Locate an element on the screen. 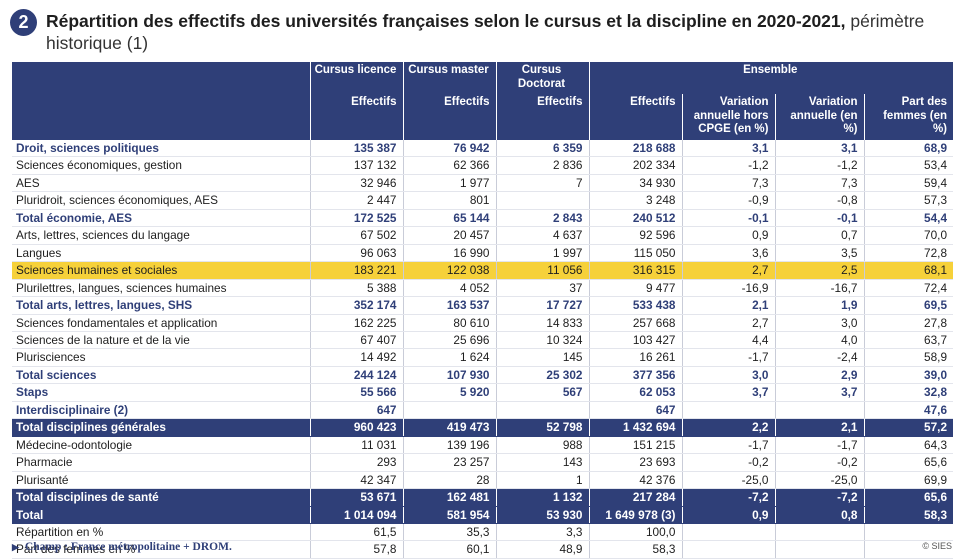  table-cell: 52 798 is located at coordinates (542, 427).